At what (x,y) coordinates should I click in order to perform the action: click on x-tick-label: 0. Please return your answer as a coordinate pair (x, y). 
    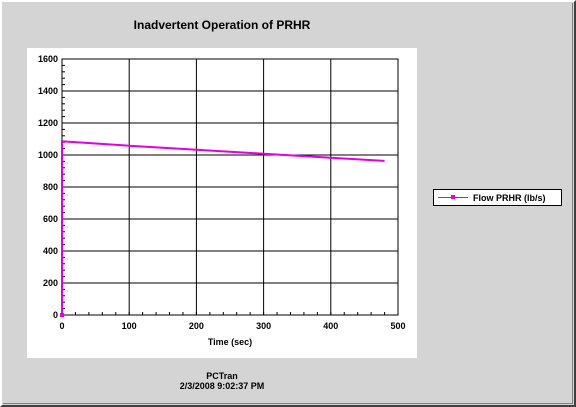
    Looking at the image, I should click on (61, 326).